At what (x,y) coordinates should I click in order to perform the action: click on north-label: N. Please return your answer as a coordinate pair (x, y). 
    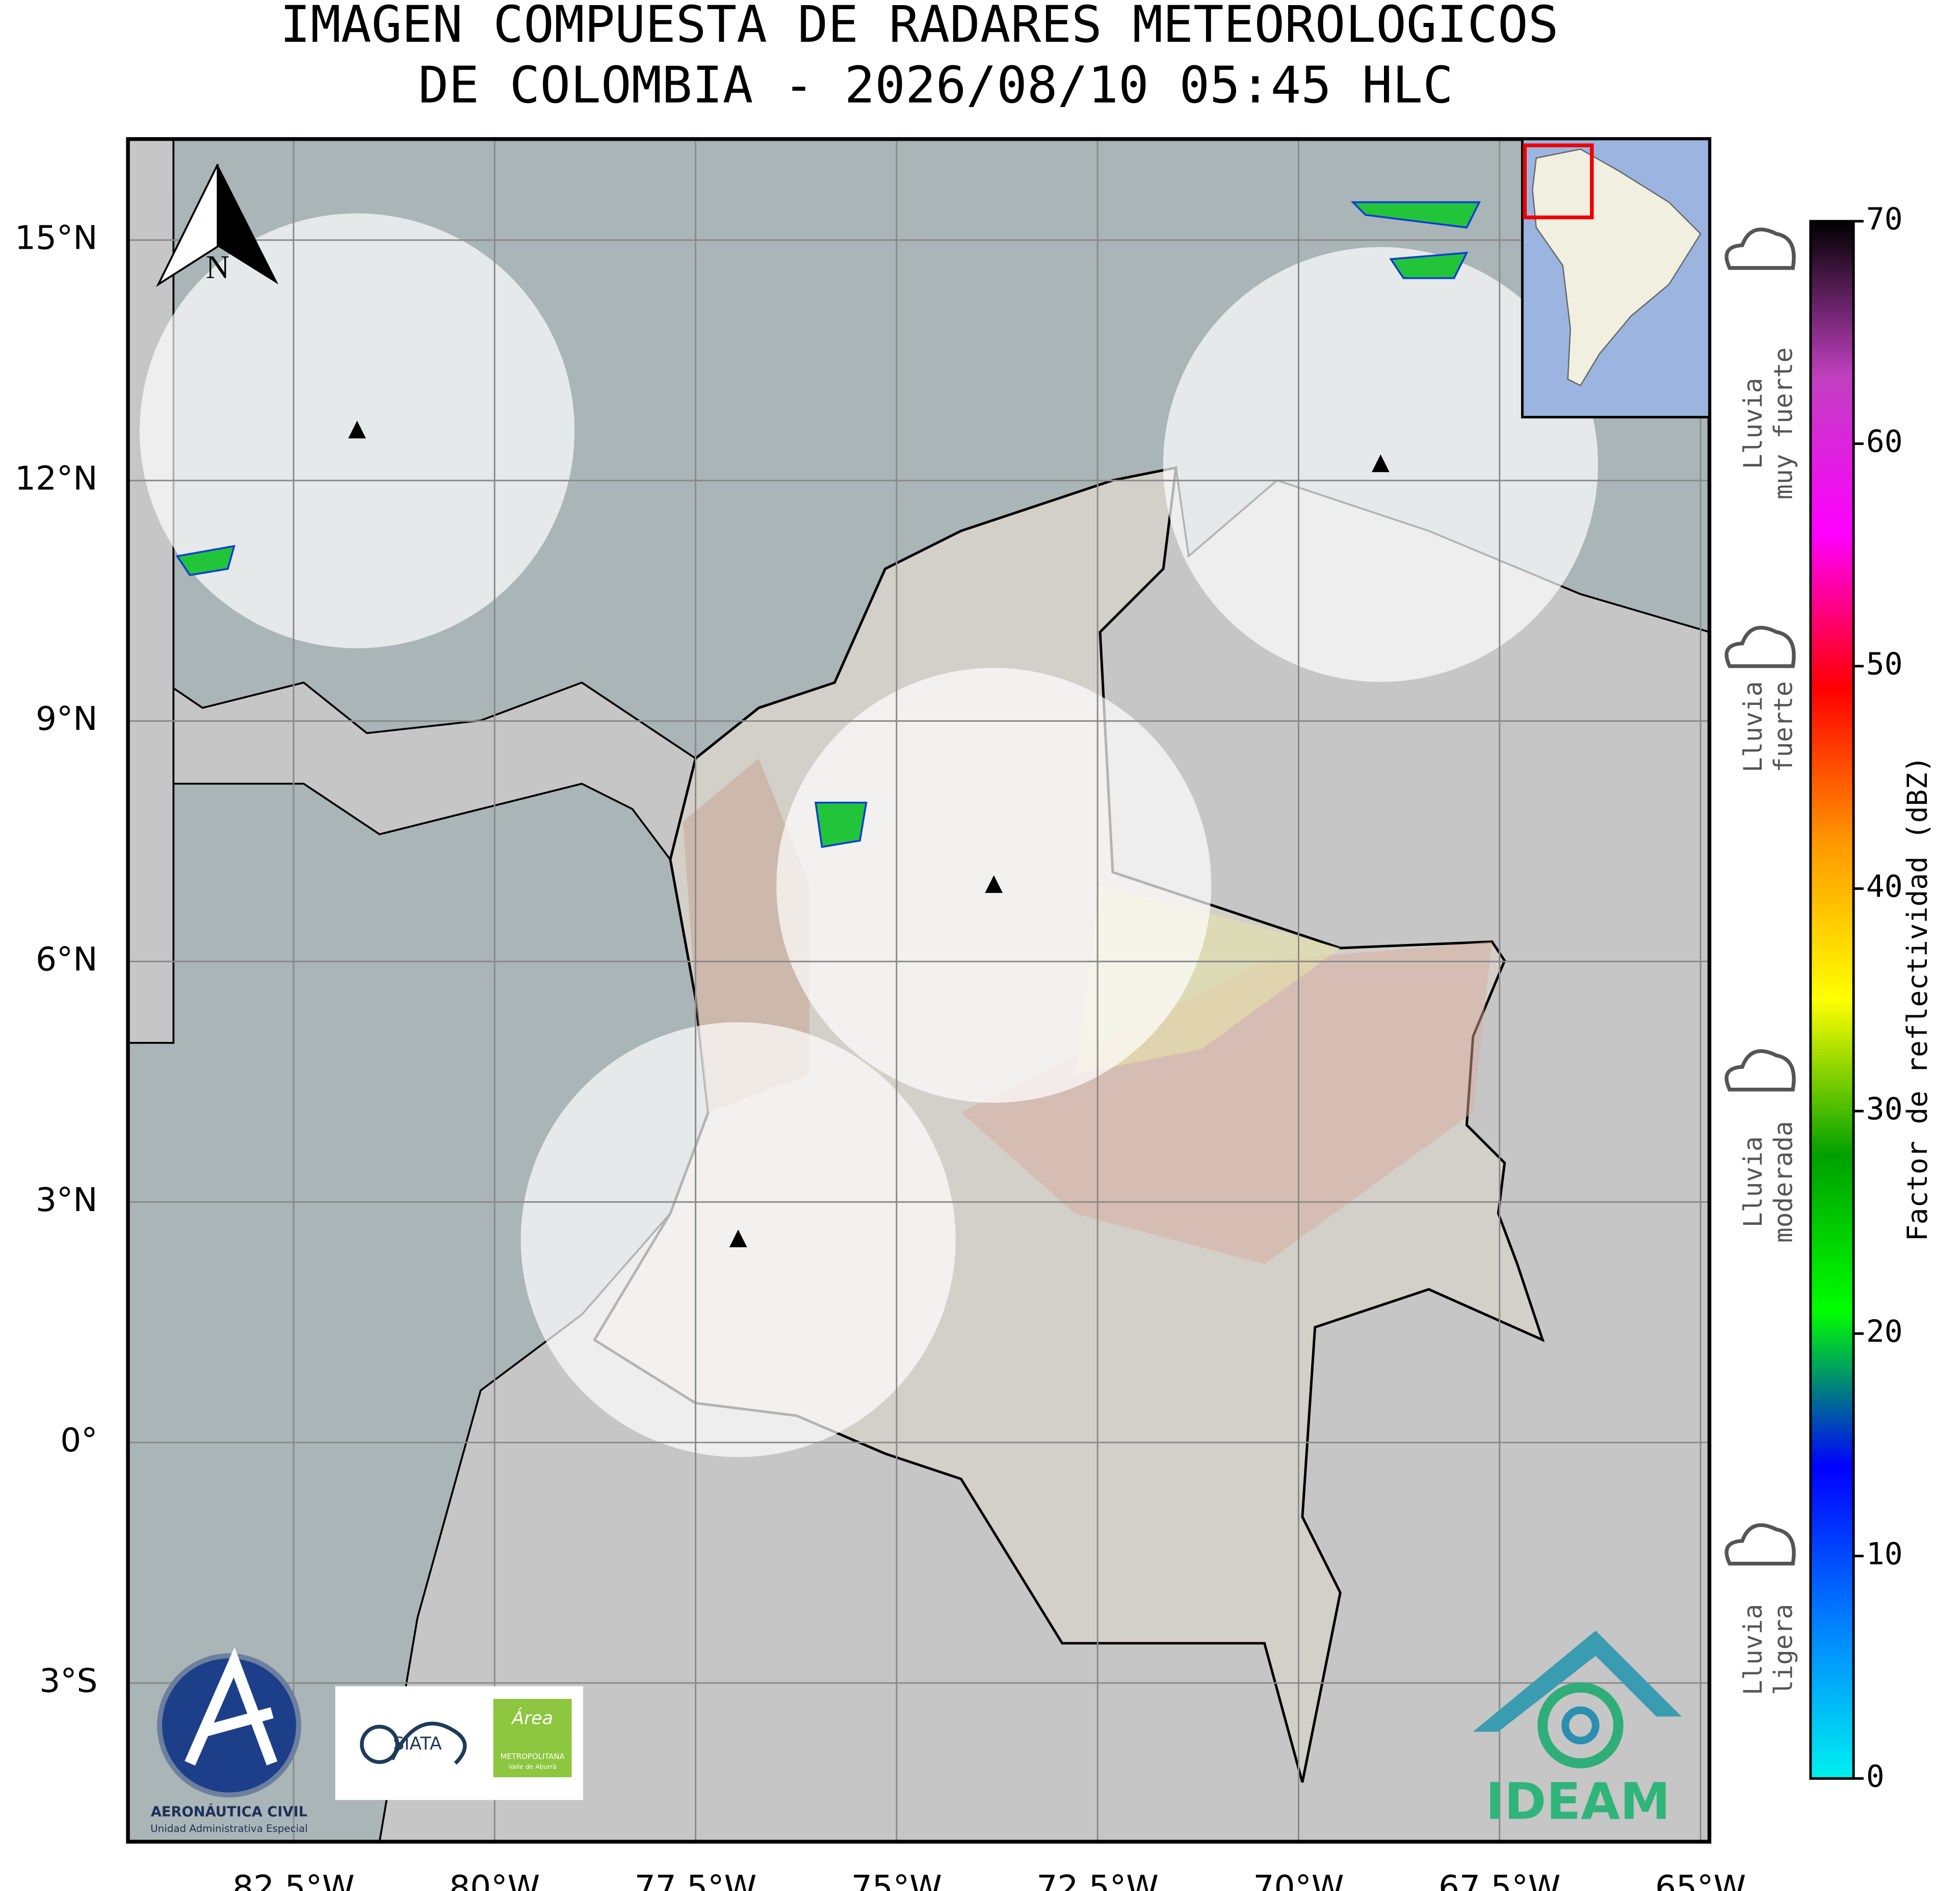
    Looking at the image, I should click on (218, 267).